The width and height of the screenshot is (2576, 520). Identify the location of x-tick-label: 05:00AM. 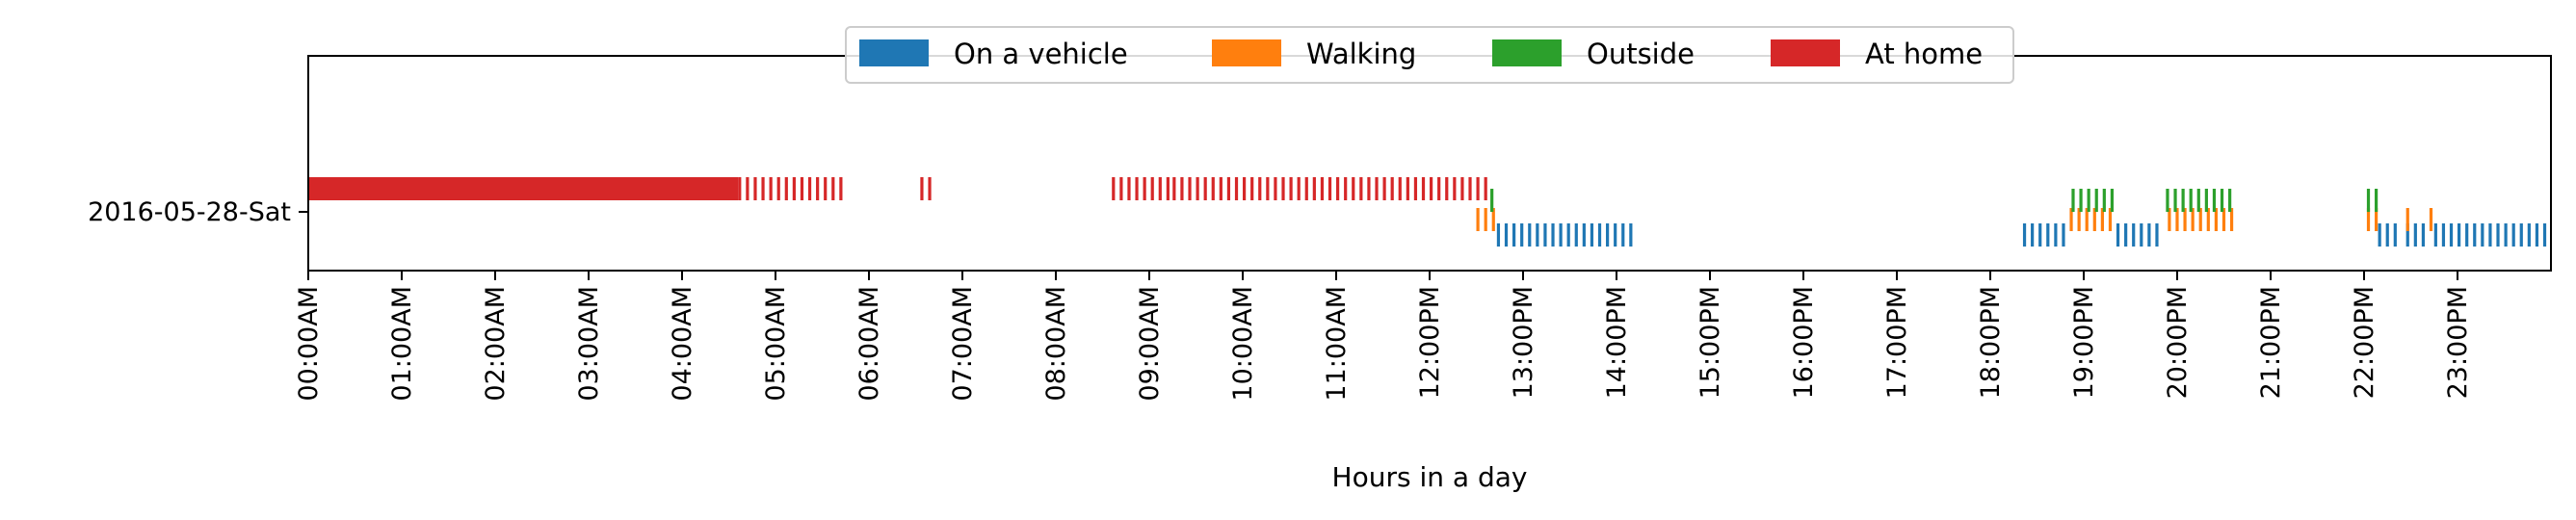
(776, 344).